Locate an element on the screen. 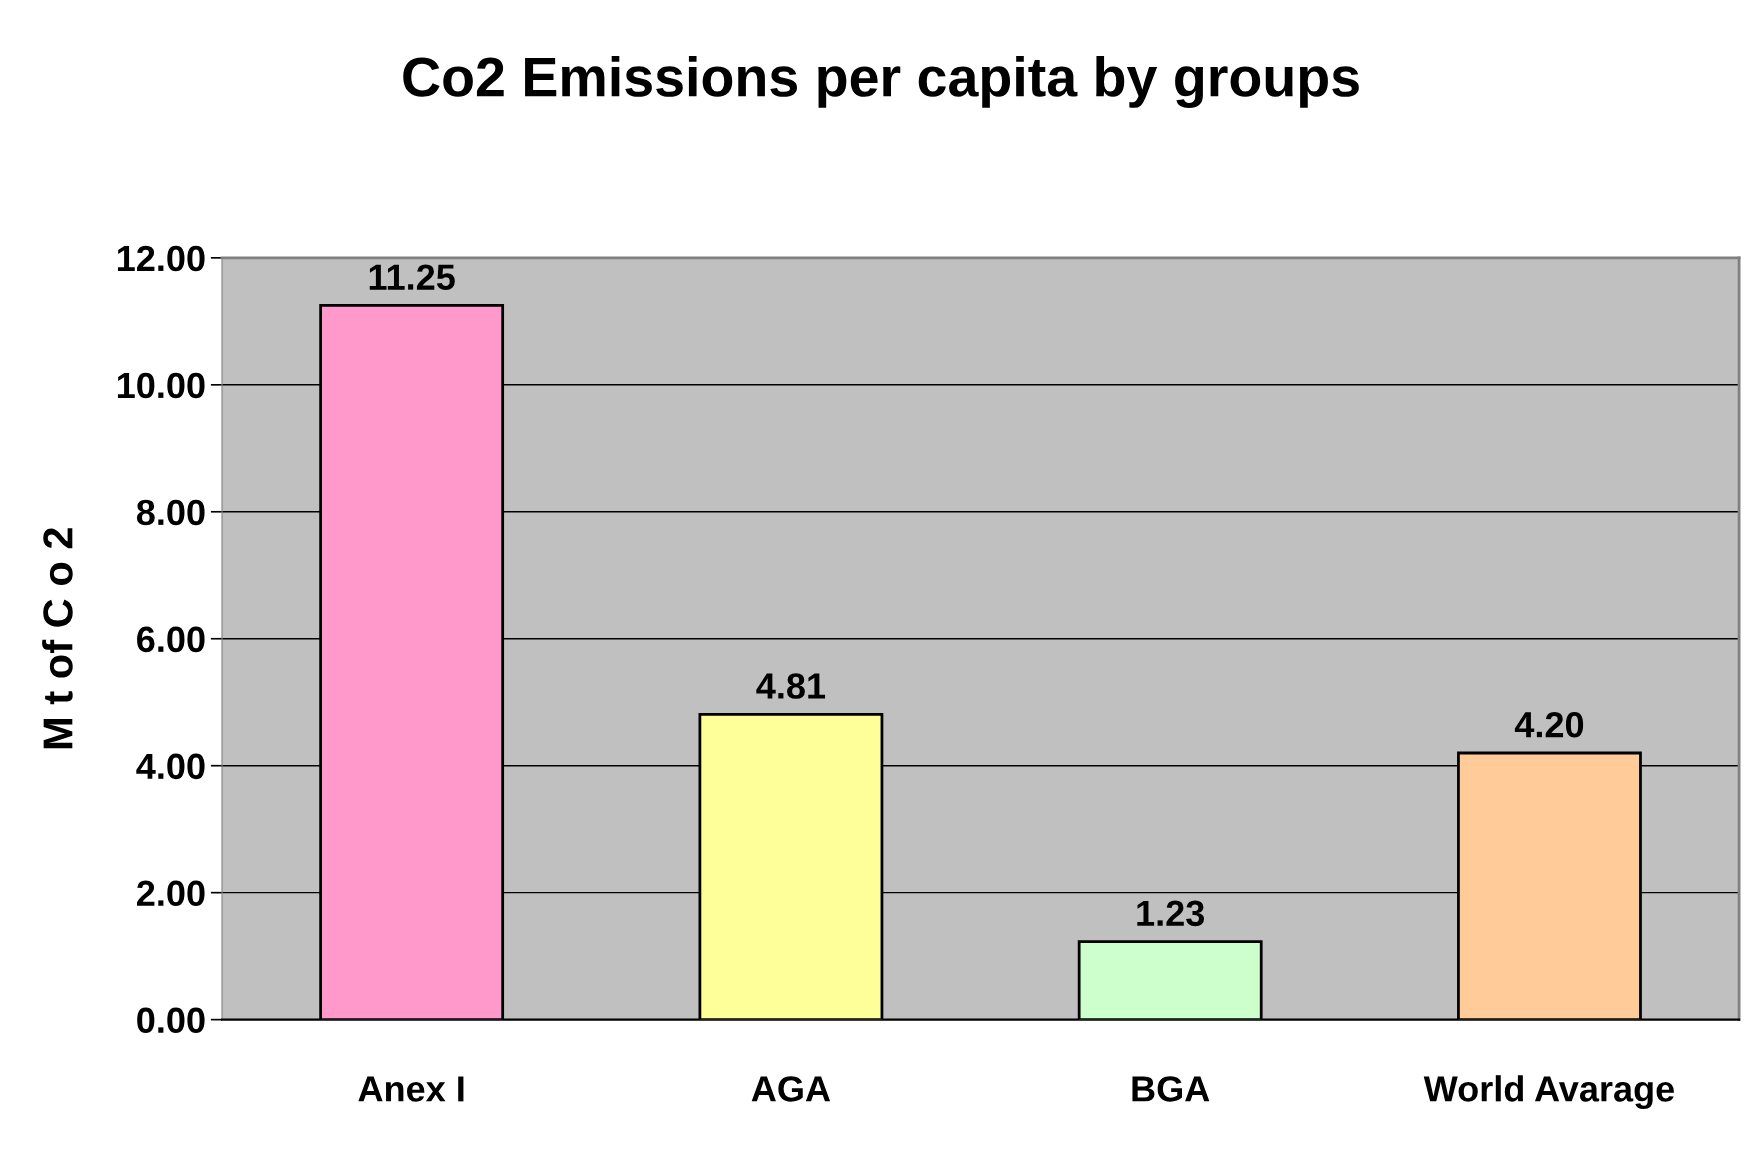 The image size is (1762, 1172). y-axis-title: M t of C o 2 is located at coordinates (57, 638).